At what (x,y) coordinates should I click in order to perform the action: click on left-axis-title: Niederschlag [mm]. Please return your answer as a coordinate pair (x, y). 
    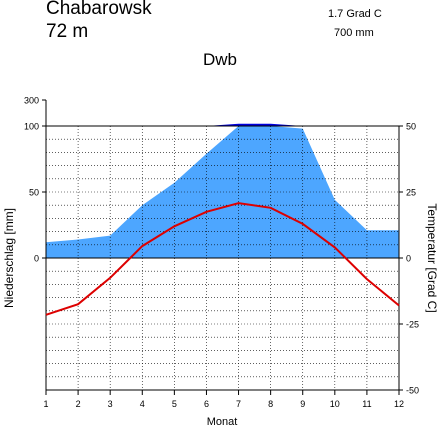
    Looking at the image, I should click on (9, 258).